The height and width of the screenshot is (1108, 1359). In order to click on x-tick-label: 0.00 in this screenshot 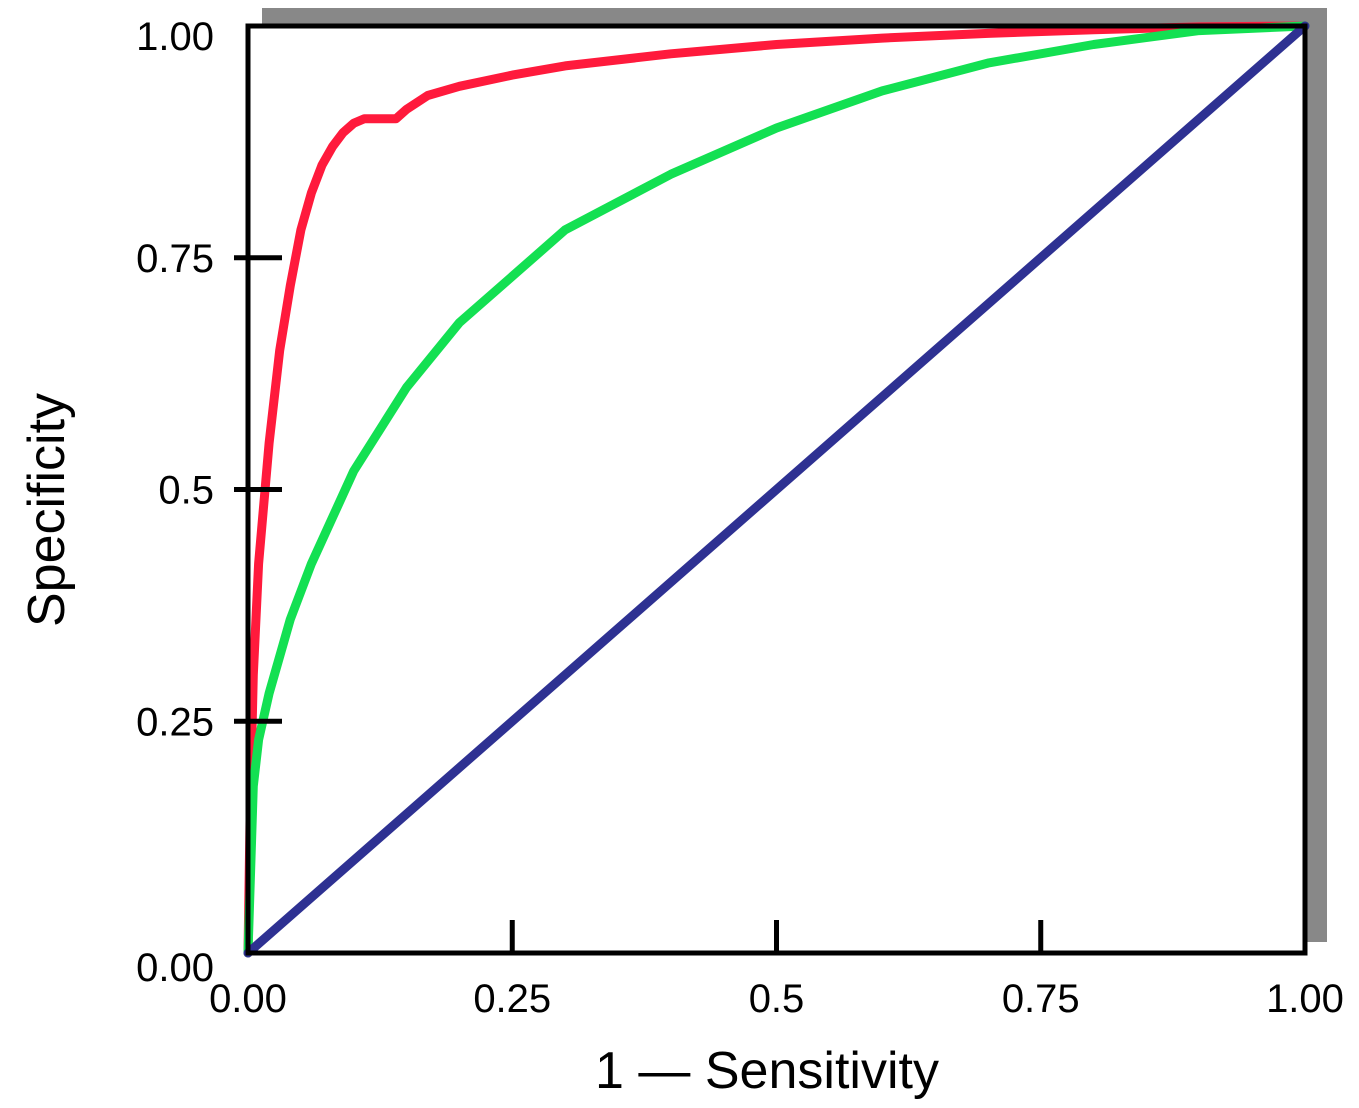, I will do `click(248, 999)`.